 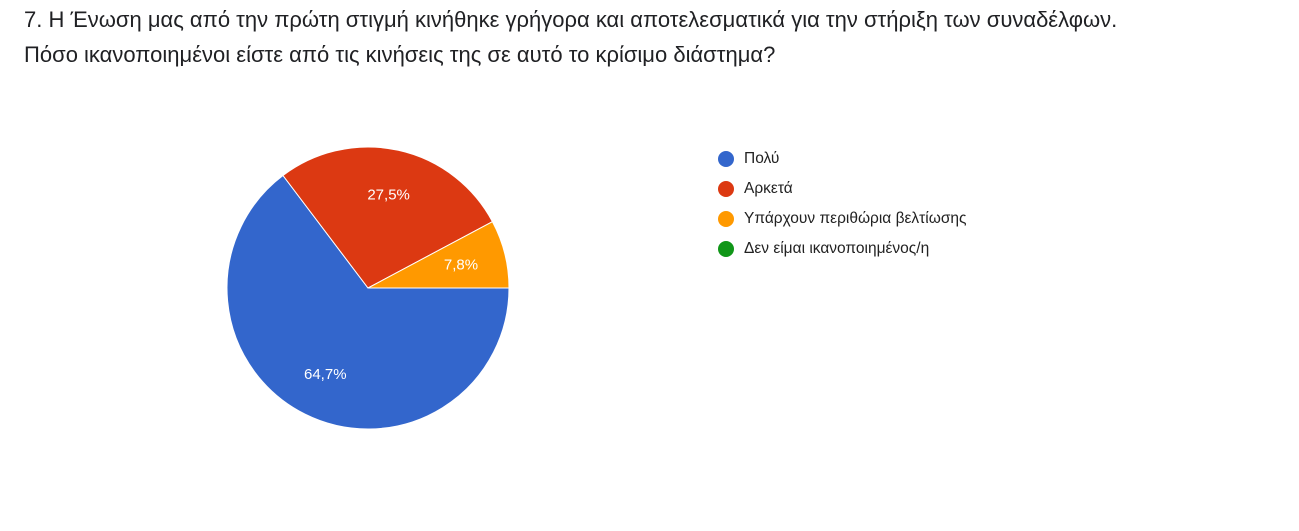 I want to click on legend-item-0: Πολύ, so click(x=842, y=159).